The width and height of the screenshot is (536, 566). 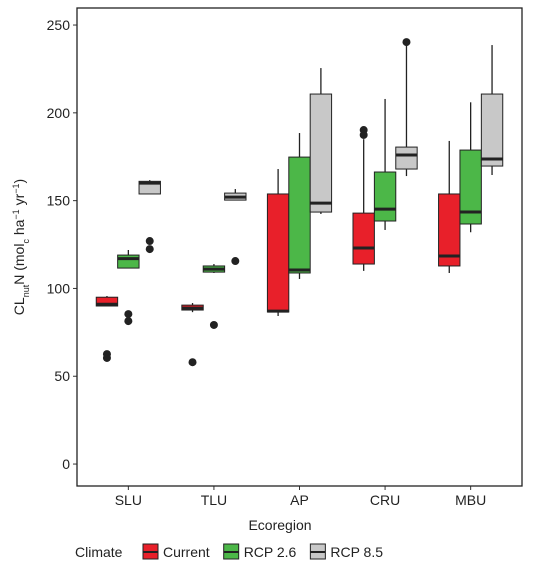 I want to click on legend-label: RCP 2.6, so click(x=270, y=552).